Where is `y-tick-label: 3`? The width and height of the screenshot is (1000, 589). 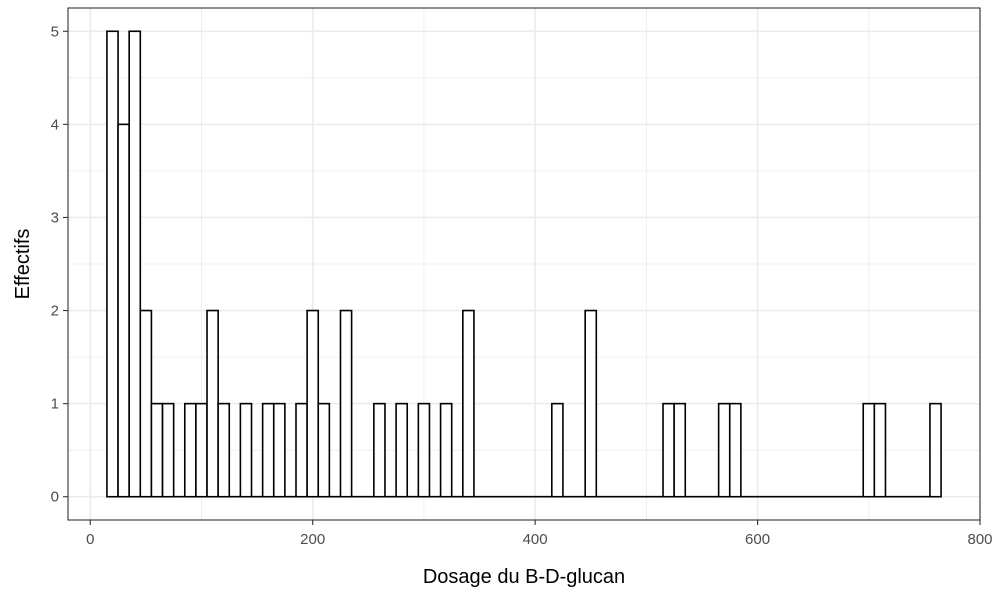
y-tick-label: 3 is located at coordinates (55, 217).